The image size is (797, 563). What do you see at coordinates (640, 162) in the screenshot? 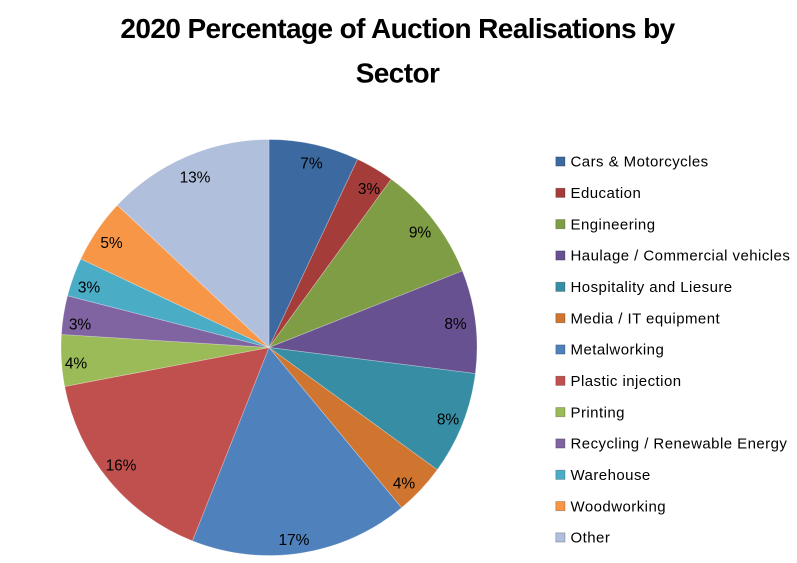
I see `svg-text: Cars & Motorcycles` at bounding box center [640, 162].